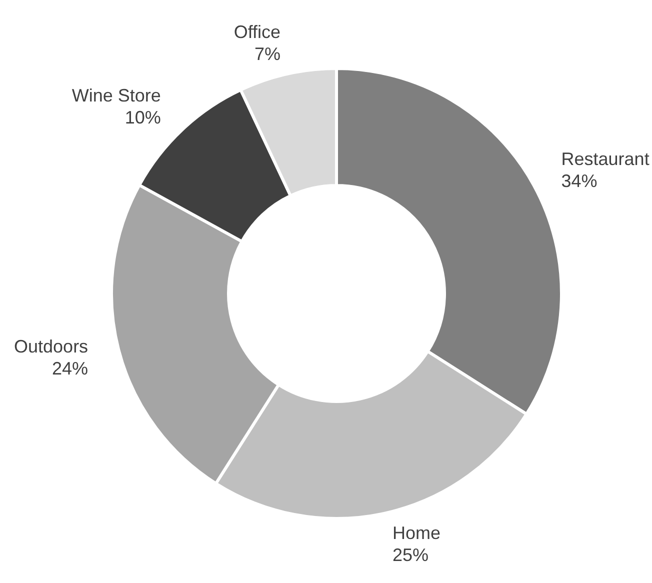  What do you see at coordinates (605, 158) in the screenshot?
I see `slice-label: Restaurant` at bounding box center [605, 158].